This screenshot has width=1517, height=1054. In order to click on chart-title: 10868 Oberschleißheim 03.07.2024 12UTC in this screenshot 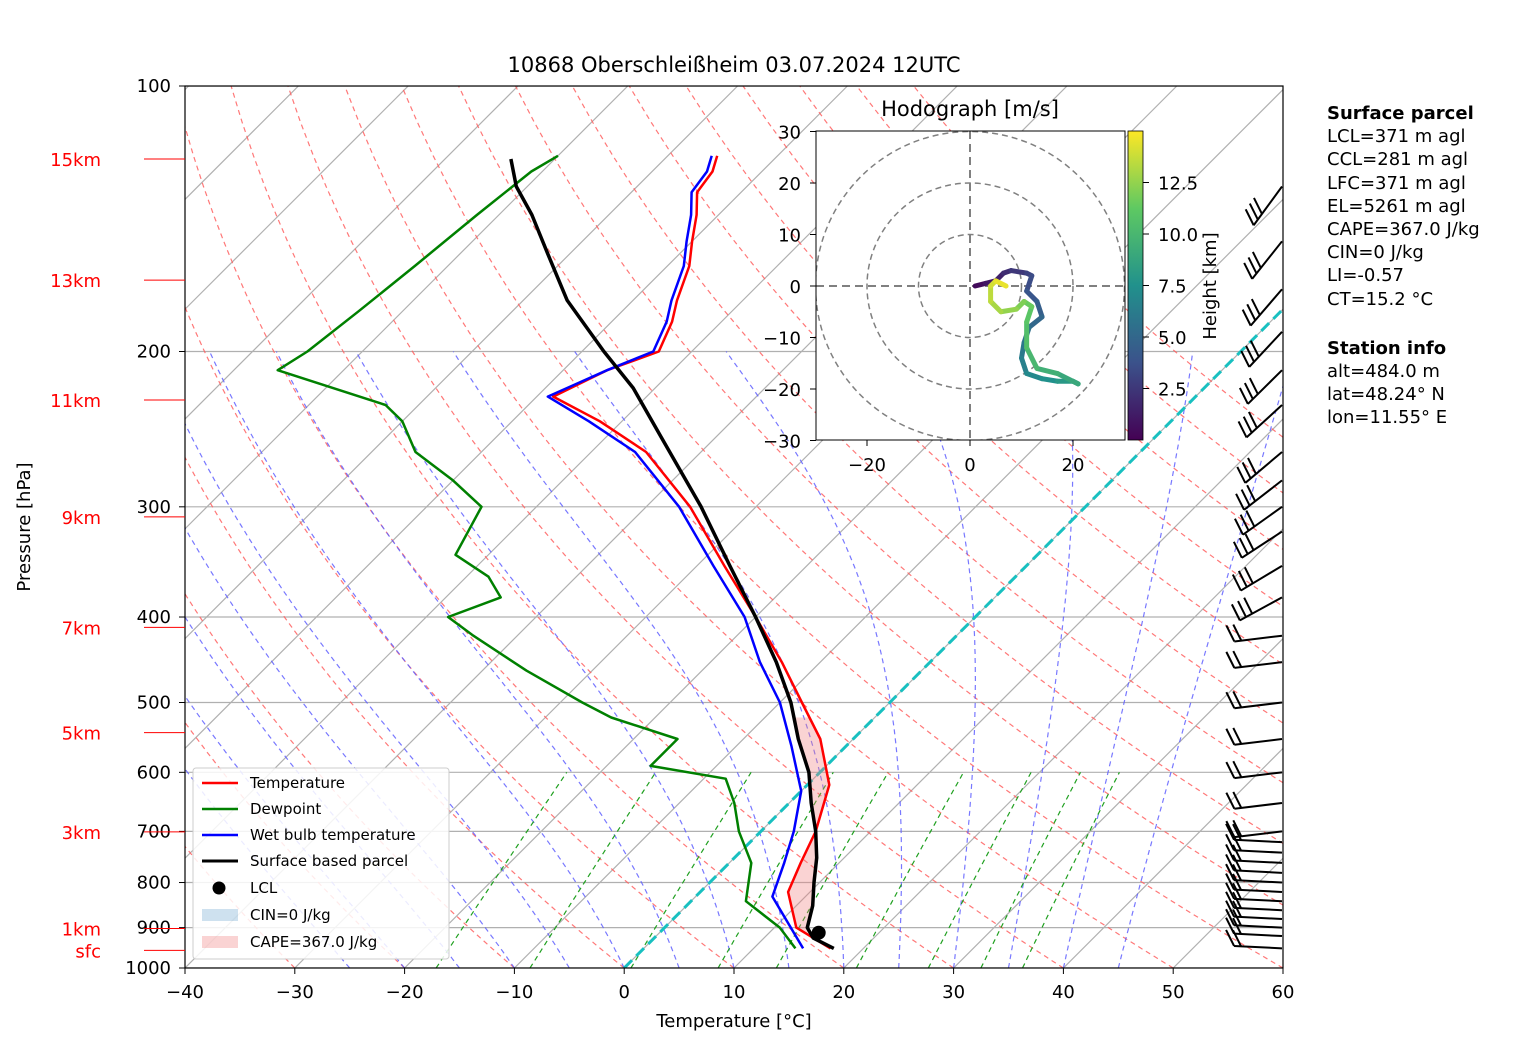, I will do `click(734, 65)`.